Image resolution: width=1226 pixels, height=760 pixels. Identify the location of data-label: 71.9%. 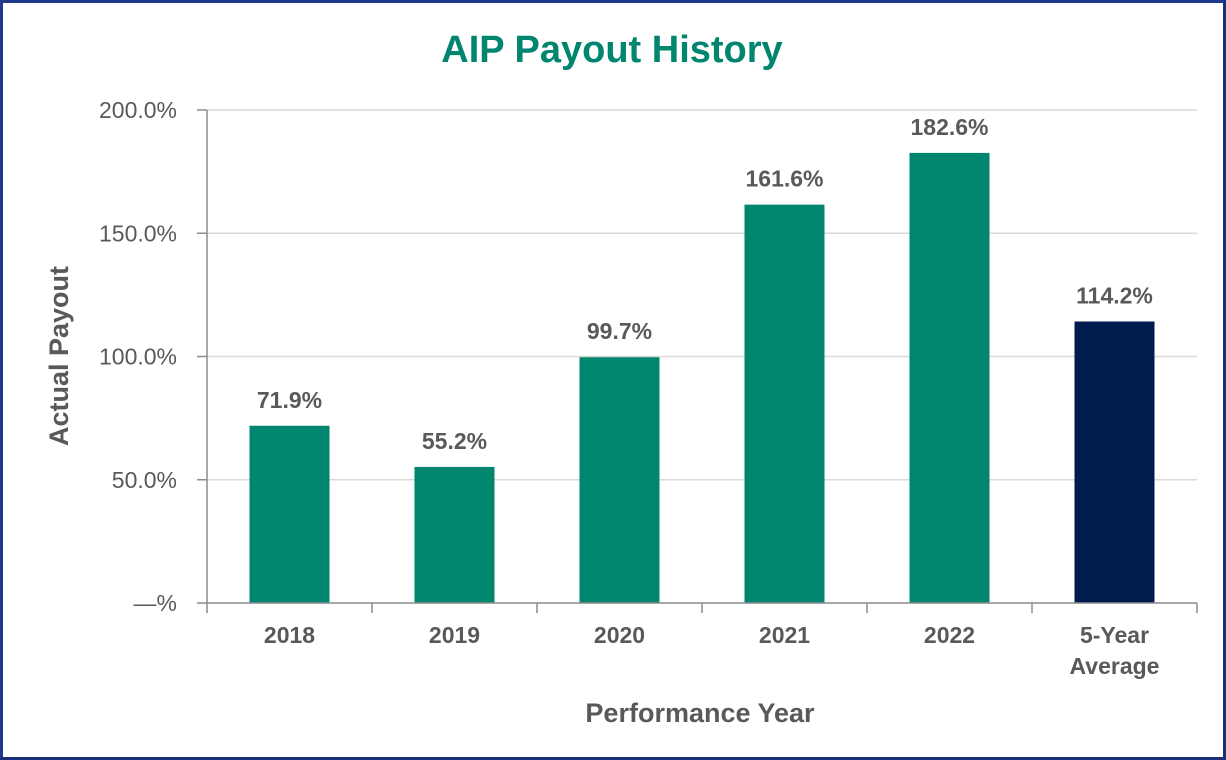
(289, 400).